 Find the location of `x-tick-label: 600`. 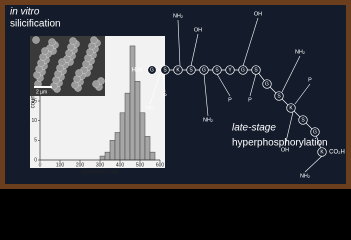

x-tick-label: 600 is located at coordinates (160, 165).